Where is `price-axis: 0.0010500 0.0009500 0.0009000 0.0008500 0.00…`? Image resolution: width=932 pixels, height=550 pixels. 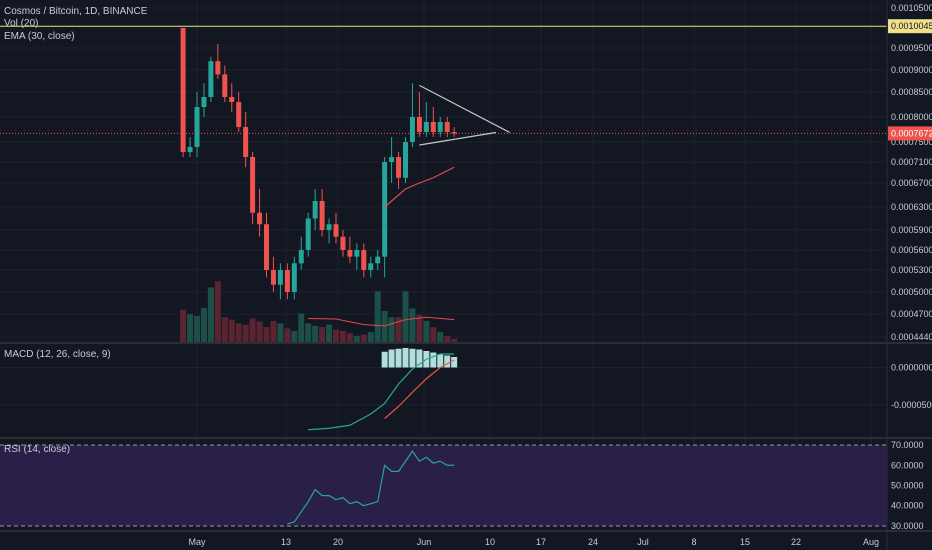 price-axis: 0.0010500 0.0009500 0.0009000 0.0008500 0.00… is located at coordinates (910, 267).